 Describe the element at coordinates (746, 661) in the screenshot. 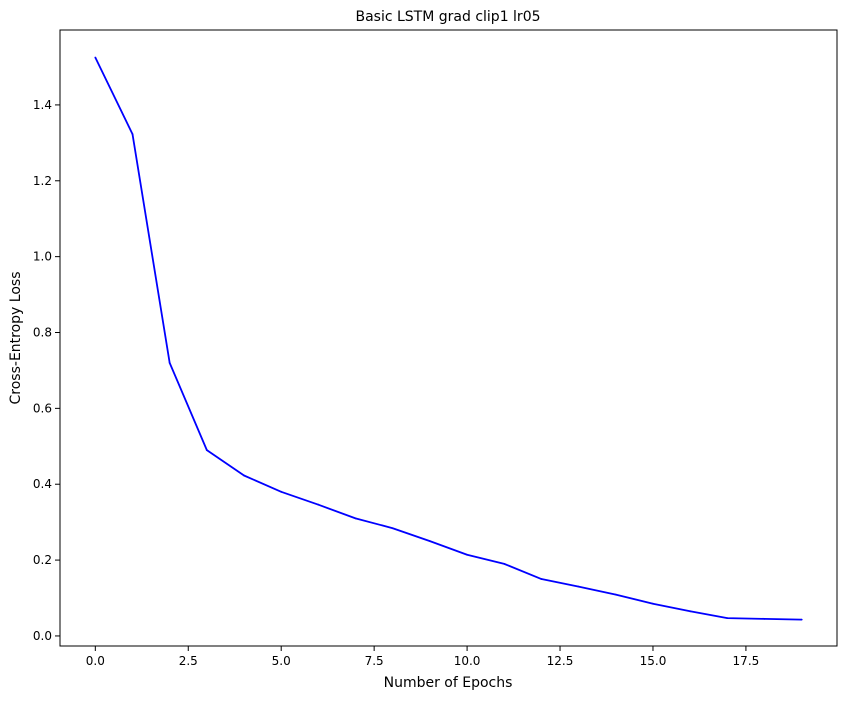

I see `x-tick-label: 17.5` at that location.